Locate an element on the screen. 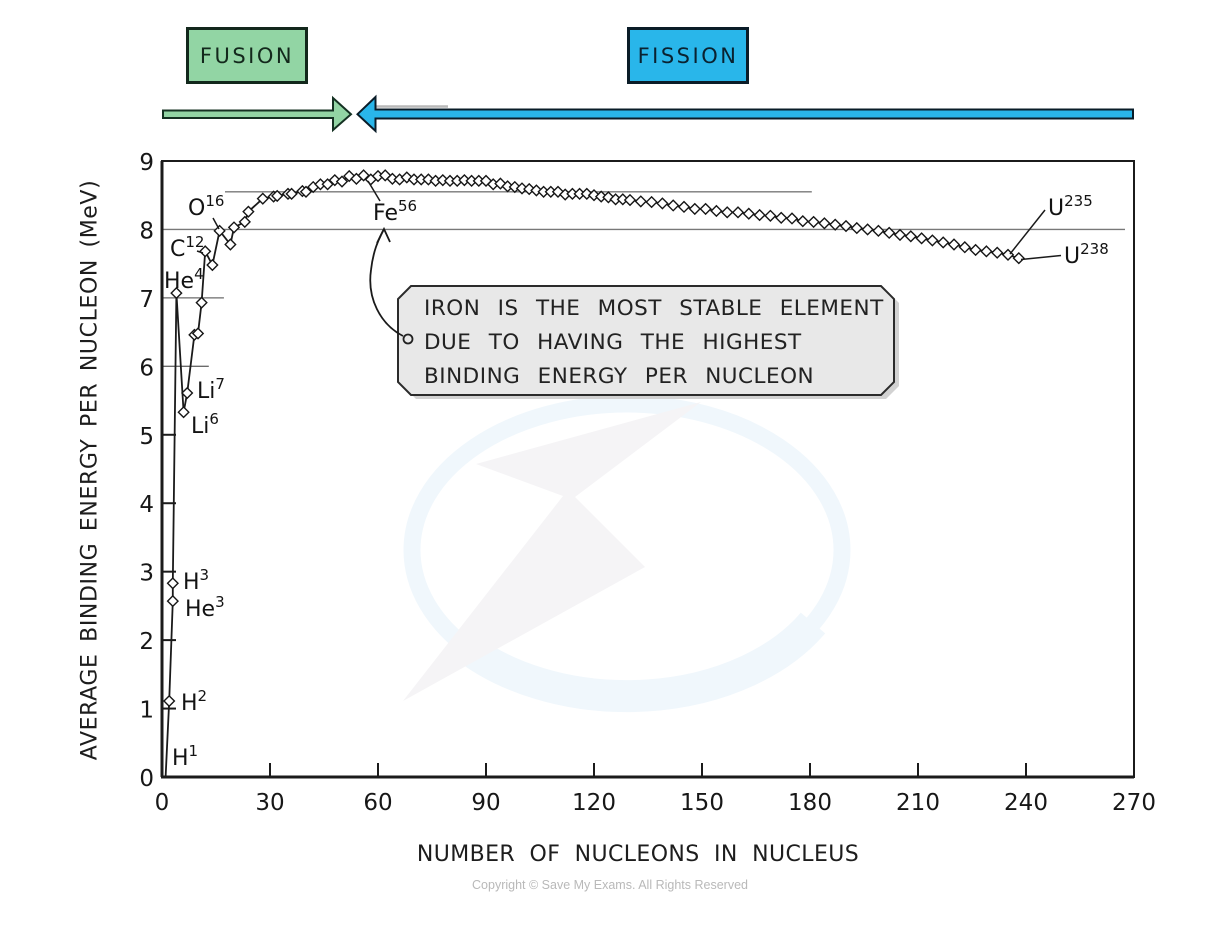 This screenshot has width=1226, height=930. x-tick-label: 180 is located at coordinates (810, 803).